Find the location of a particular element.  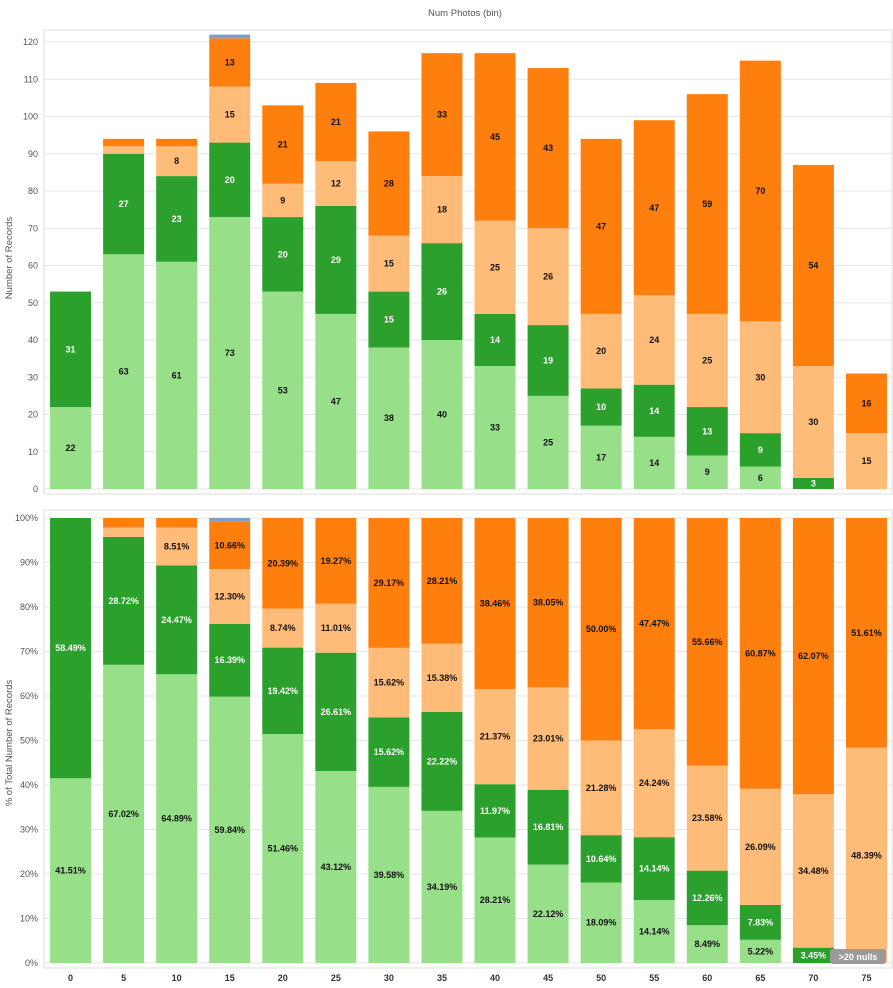

bar-stack-10: 64.89% 24.47% 8.51% is located at coordinates (177, 740).